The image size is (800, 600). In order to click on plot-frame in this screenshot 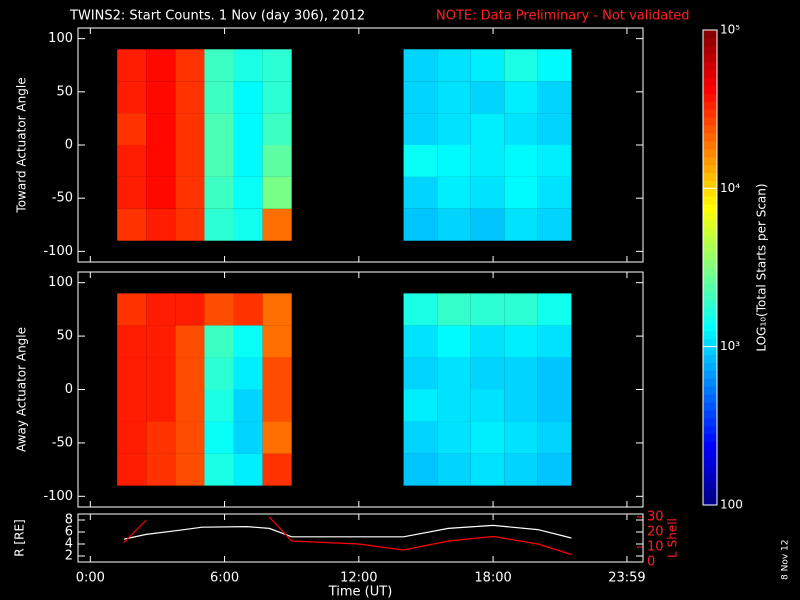, I will do `click(360, 538)`.